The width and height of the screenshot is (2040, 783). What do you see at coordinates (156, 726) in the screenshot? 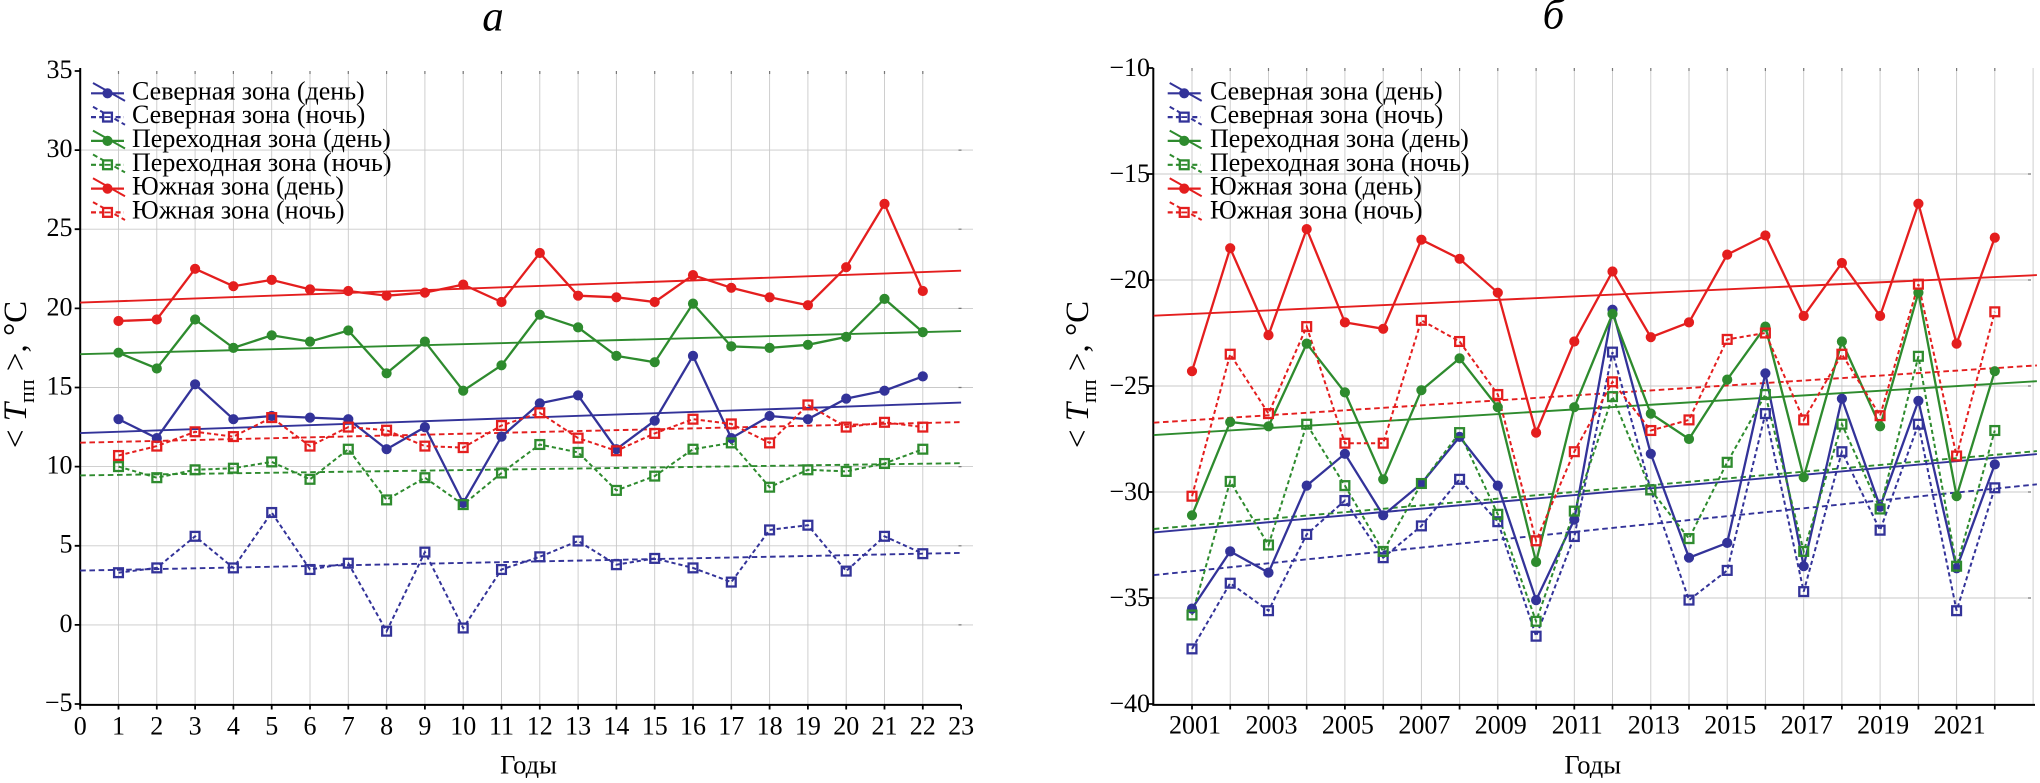
I see `svg-text: 2` at bounding box center [156, 726].